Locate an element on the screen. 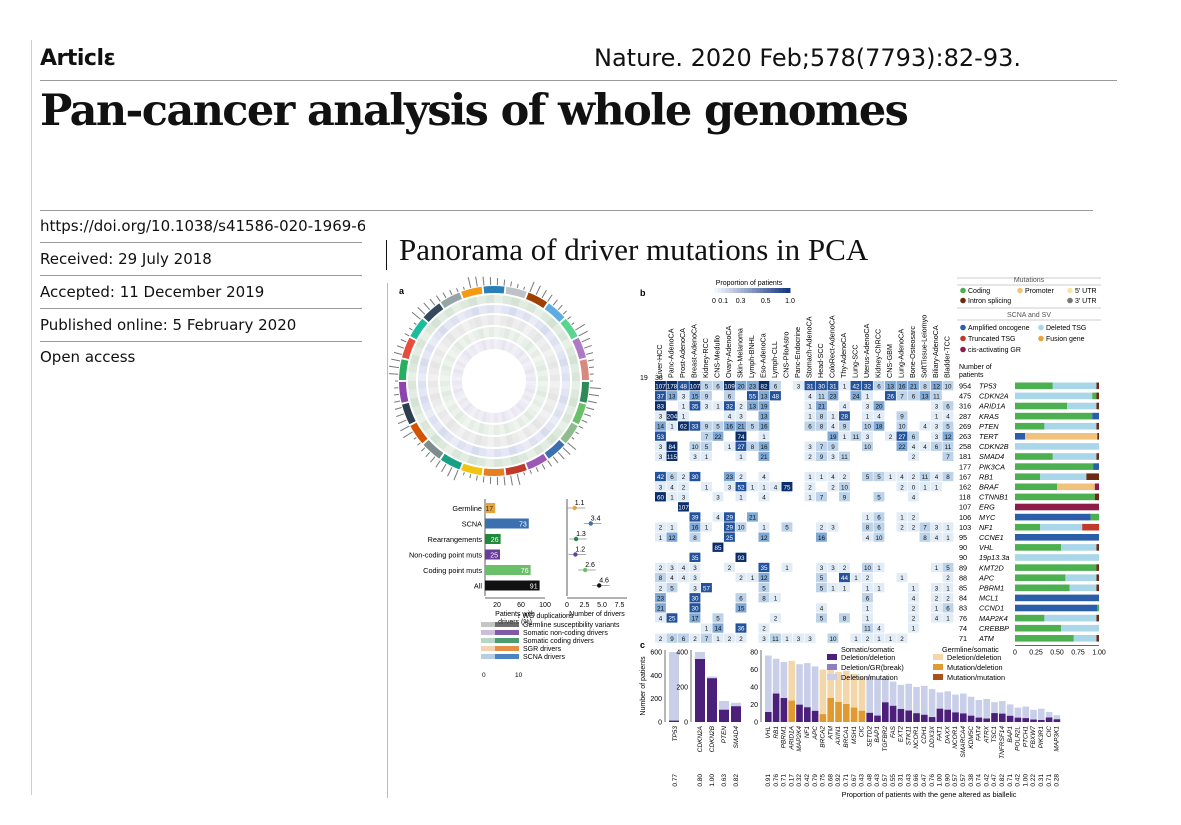  dot-value-label: 2.6 is located at coordinates (590, 565).